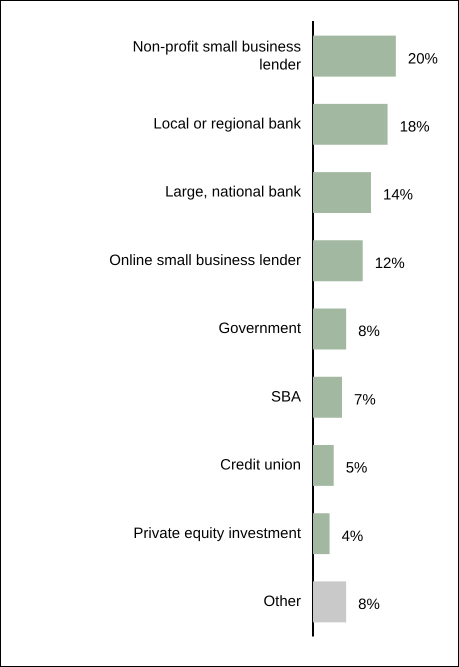 This screenshot has height=667, width=459. I want to click on y-tick-label: SBA, so click(285, 397).